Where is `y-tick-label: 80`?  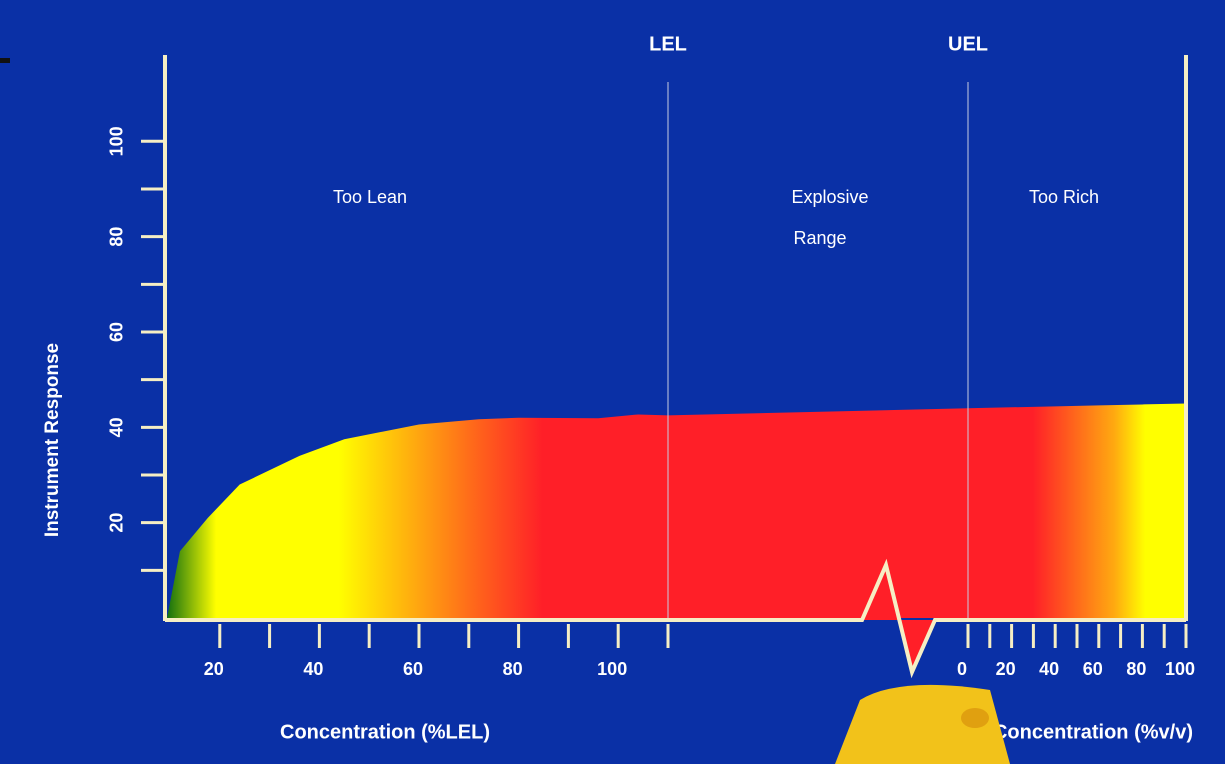
y-tick-label: 80 is located at coordinates (117, 237).